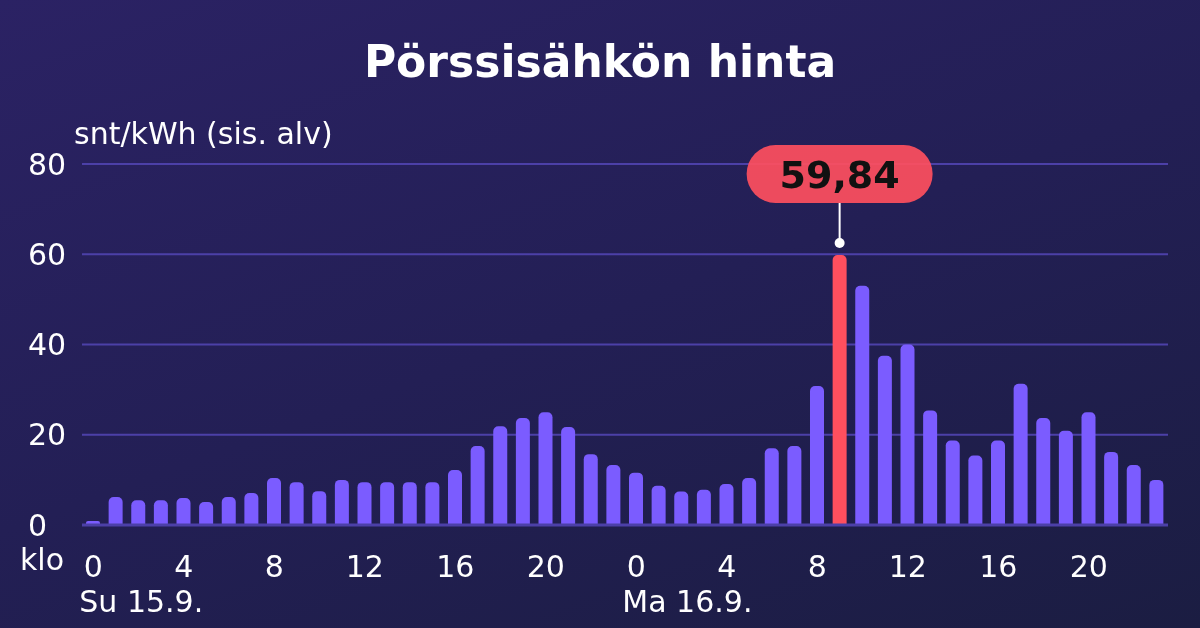  Describe the element at coordinates (47, 164) in the screenshot. I see `y-tick-label: 80` at that location.